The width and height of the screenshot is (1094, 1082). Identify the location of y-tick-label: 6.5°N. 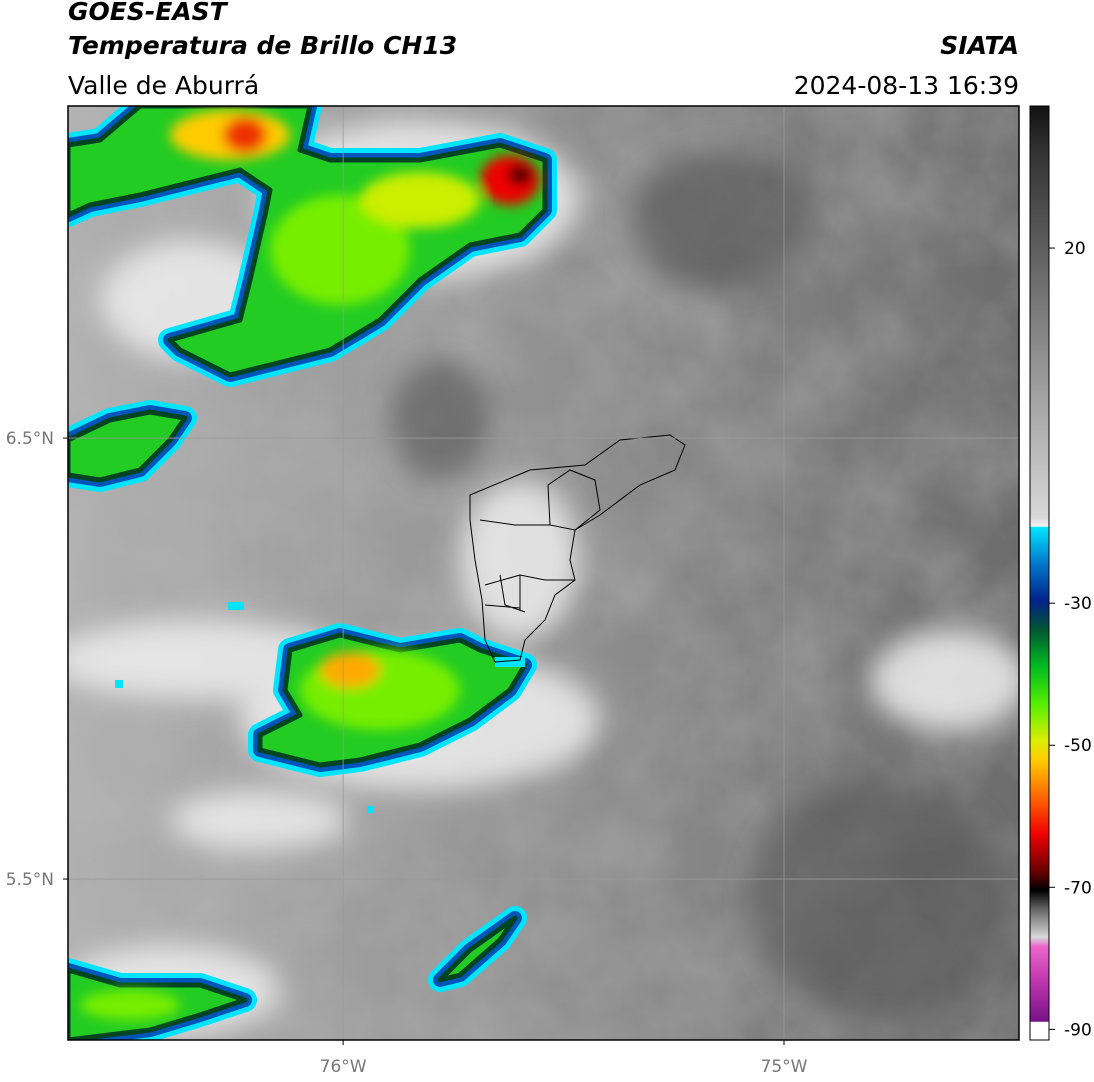
(30, 439).